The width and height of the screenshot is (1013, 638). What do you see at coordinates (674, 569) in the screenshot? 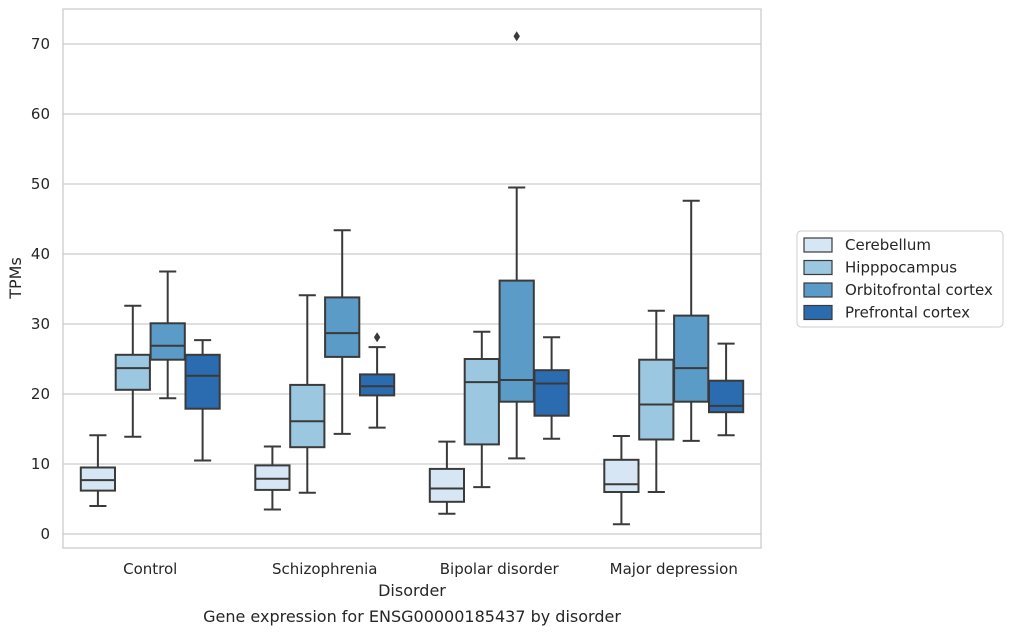
I see `x-tick-label: Major depression` at bounding box center [674, 569].